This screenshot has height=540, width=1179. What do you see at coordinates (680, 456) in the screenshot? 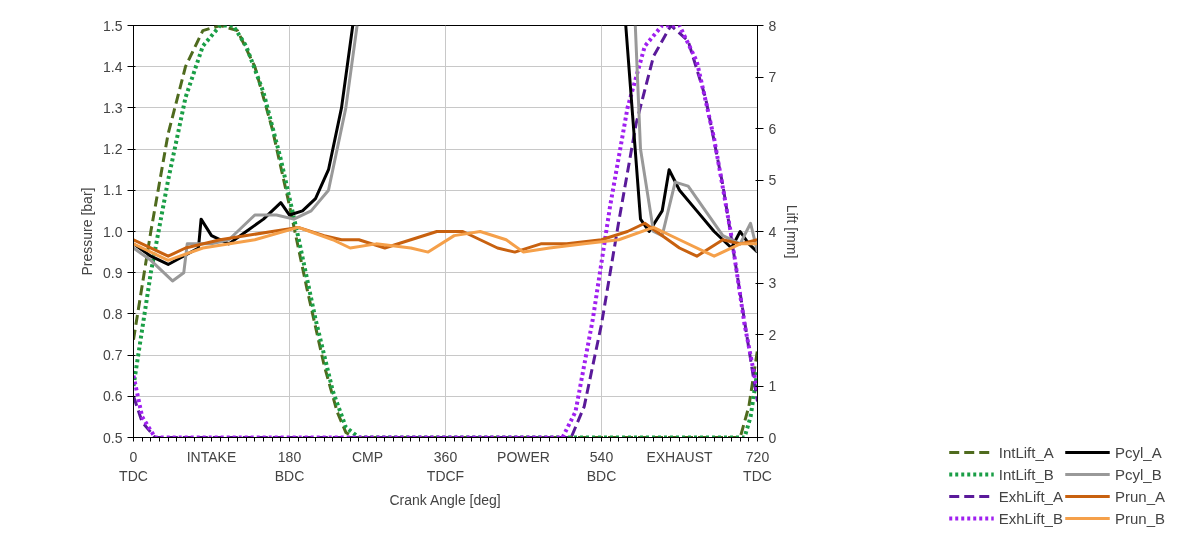
I see `x-tick-label: EXHAUST` at bounding box center [680, 456].